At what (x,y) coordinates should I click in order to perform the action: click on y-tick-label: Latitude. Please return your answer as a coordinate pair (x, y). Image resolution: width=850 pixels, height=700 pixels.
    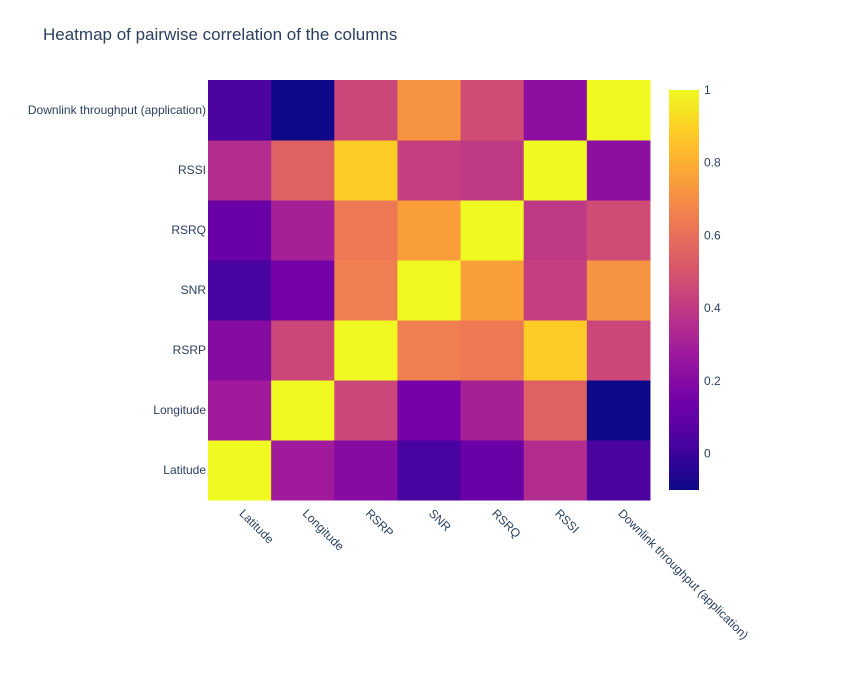
    Looking at the image, I should click on (184, 470).